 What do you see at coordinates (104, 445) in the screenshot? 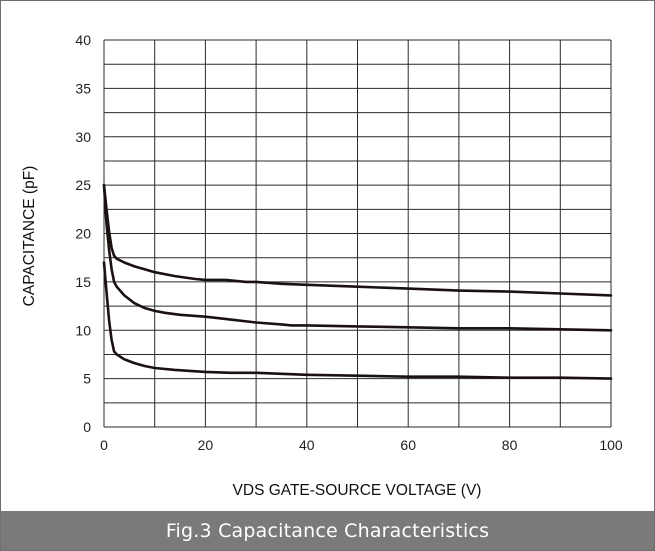
I see `x-tick-label: 0` at bounding box center [104, 445].